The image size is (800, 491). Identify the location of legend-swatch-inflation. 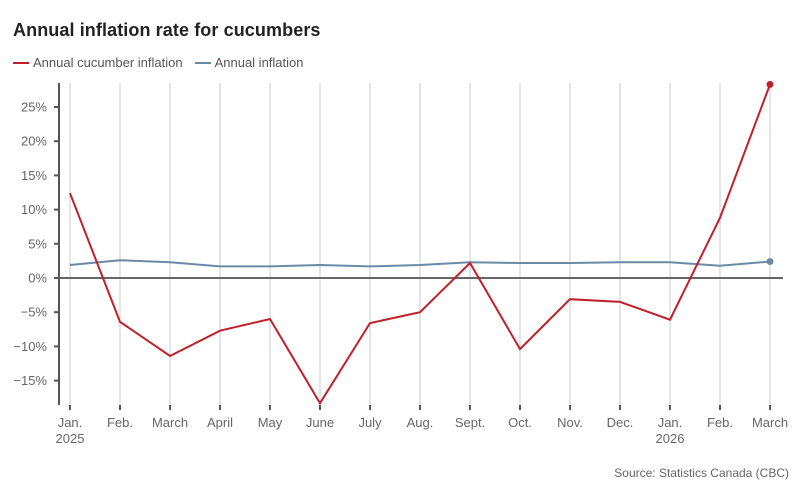
(202, 62).